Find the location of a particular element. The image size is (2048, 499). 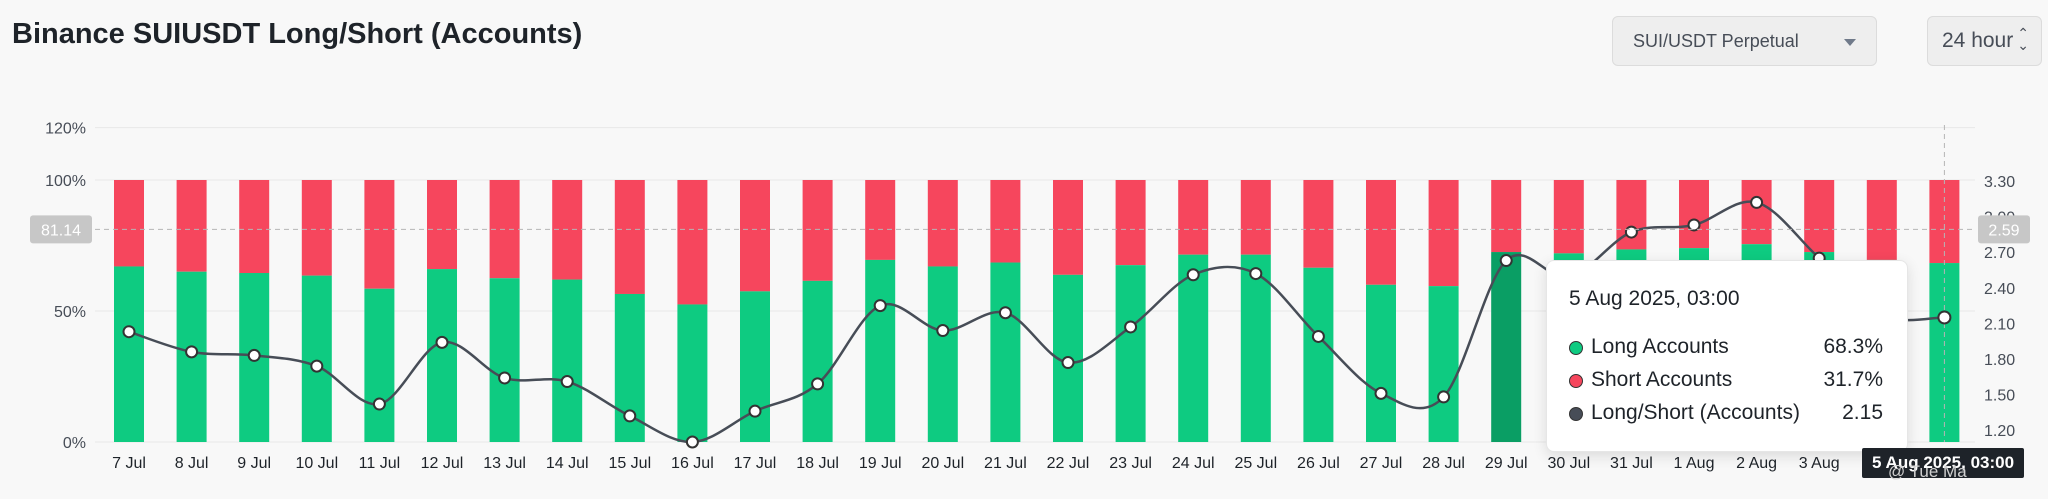

tooltip-row-short: Short Accounts 31.7% is located at coordinates (1726, 382).